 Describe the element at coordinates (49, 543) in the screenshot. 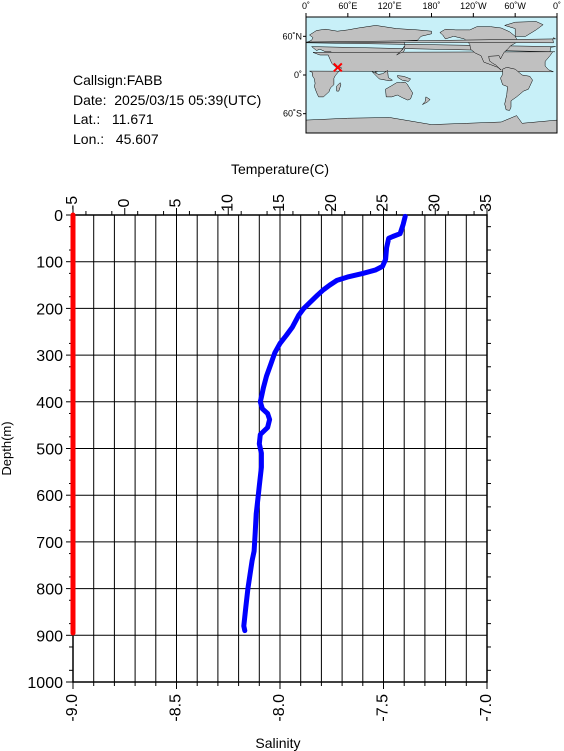

I see `depth-tick-label: 700` at that location.